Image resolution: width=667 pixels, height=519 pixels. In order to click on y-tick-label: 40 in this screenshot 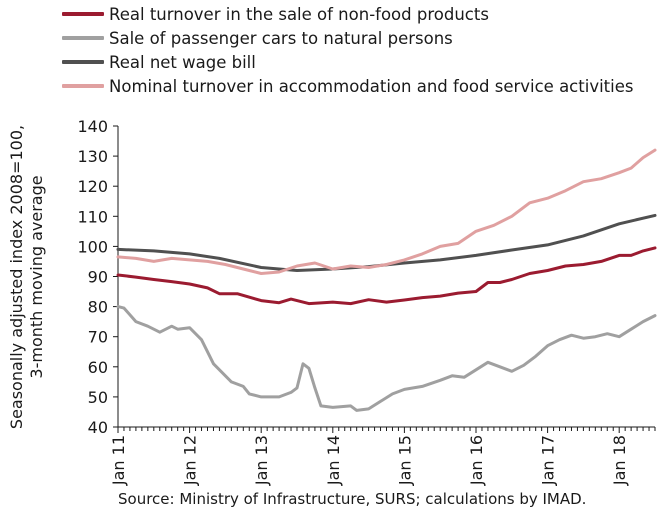, I will do `click(98, 427)`.